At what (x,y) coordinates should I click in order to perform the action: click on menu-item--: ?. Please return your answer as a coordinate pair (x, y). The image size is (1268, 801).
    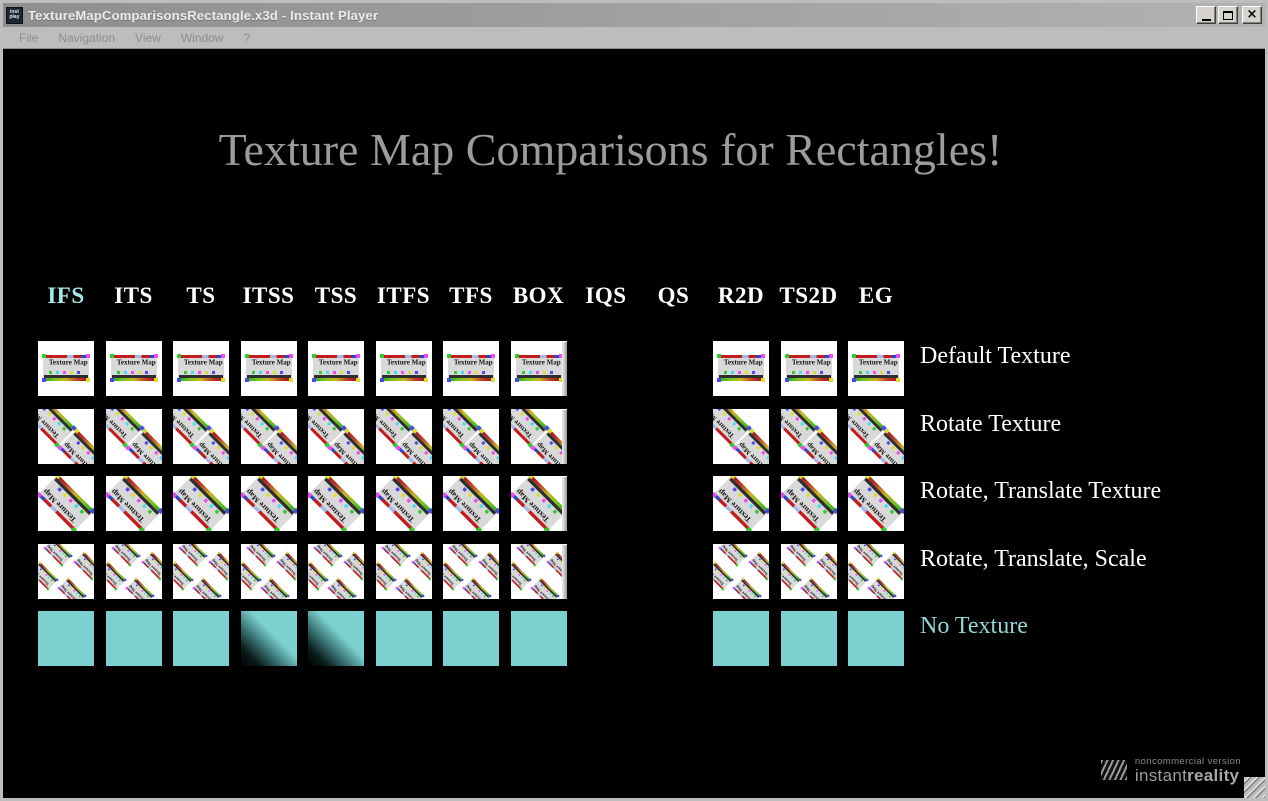
    Looking at the image, I should click on (247, 37).